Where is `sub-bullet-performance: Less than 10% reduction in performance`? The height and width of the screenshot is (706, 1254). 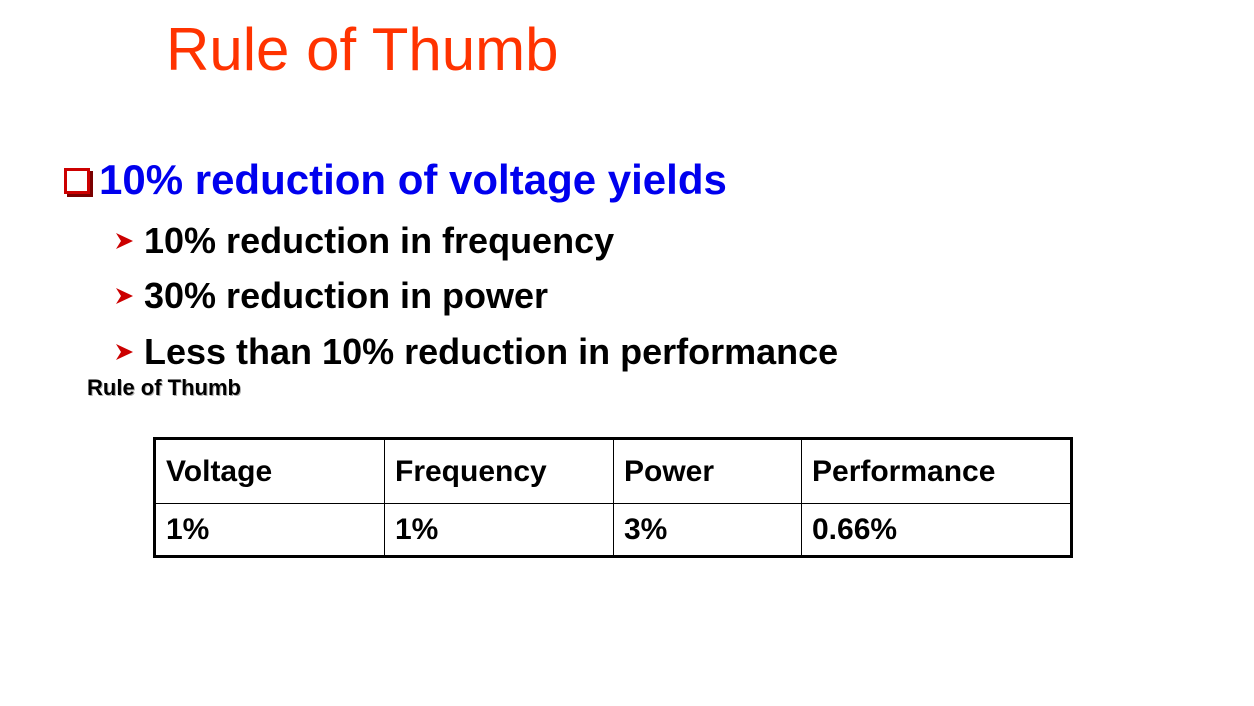
sub-bullet-performance: Less than 10% reduction in performance is located at coordinates (475, 352).